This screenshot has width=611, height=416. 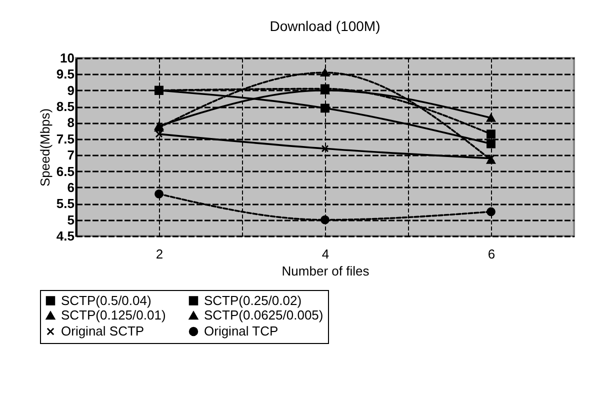 I want to click on y-tick-label: 4.5, so click(x=65, y=236).